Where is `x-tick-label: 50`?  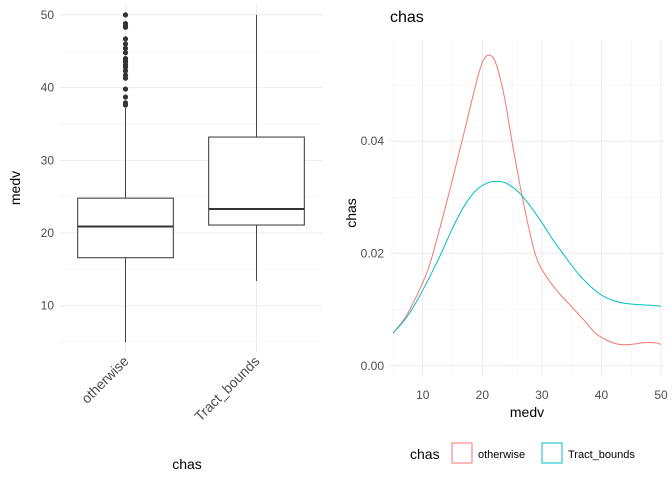 x-tick-label: 50 is located at coordinates (661, 395).